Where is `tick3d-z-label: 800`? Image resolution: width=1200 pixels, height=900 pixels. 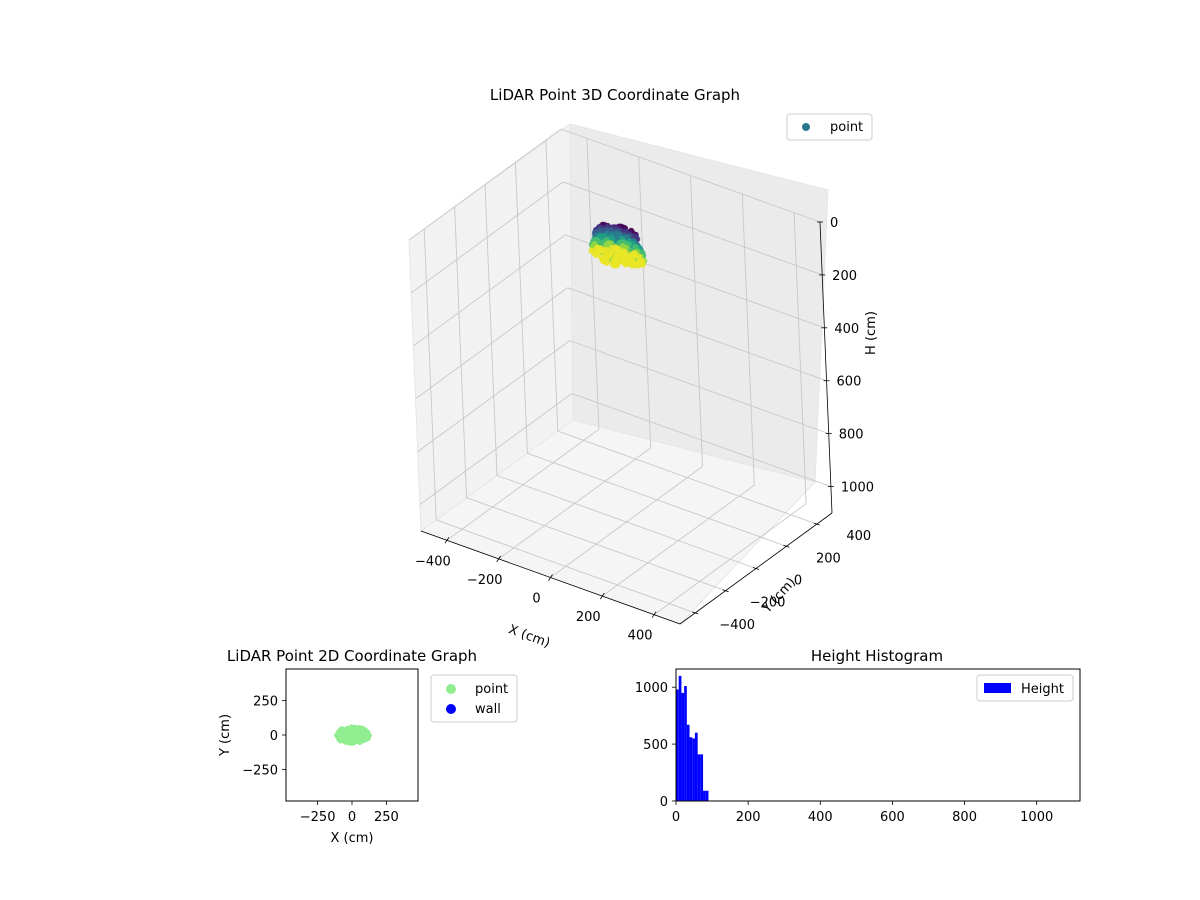
tick3d-z-label: 800 is located at coordinates (851, 435).